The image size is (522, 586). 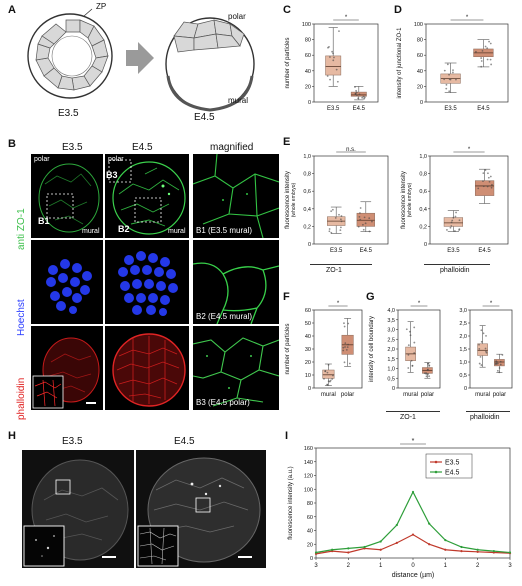 What do you see at coordinates (336, 251) in the screenshot?
I see `x-tick-label: E3.5` at bounding box center [336, 251].